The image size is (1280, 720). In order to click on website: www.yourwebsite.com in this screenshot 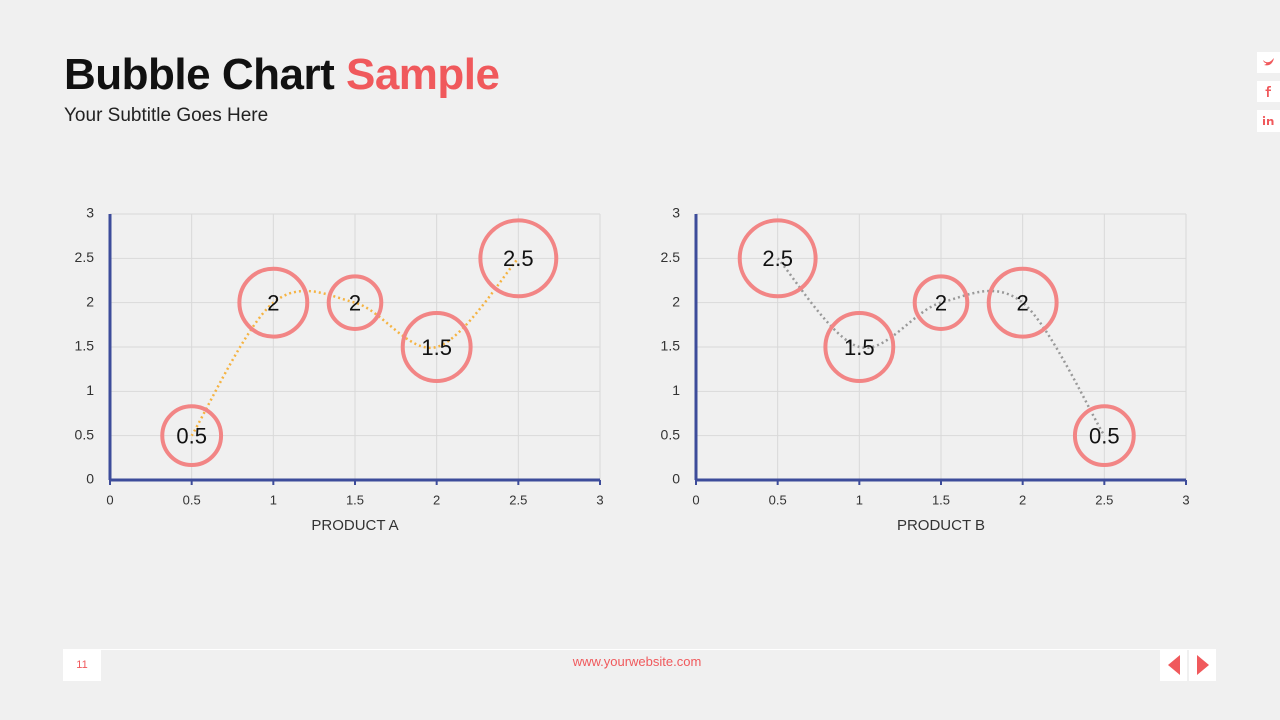, I will do `click(637, 661)`.